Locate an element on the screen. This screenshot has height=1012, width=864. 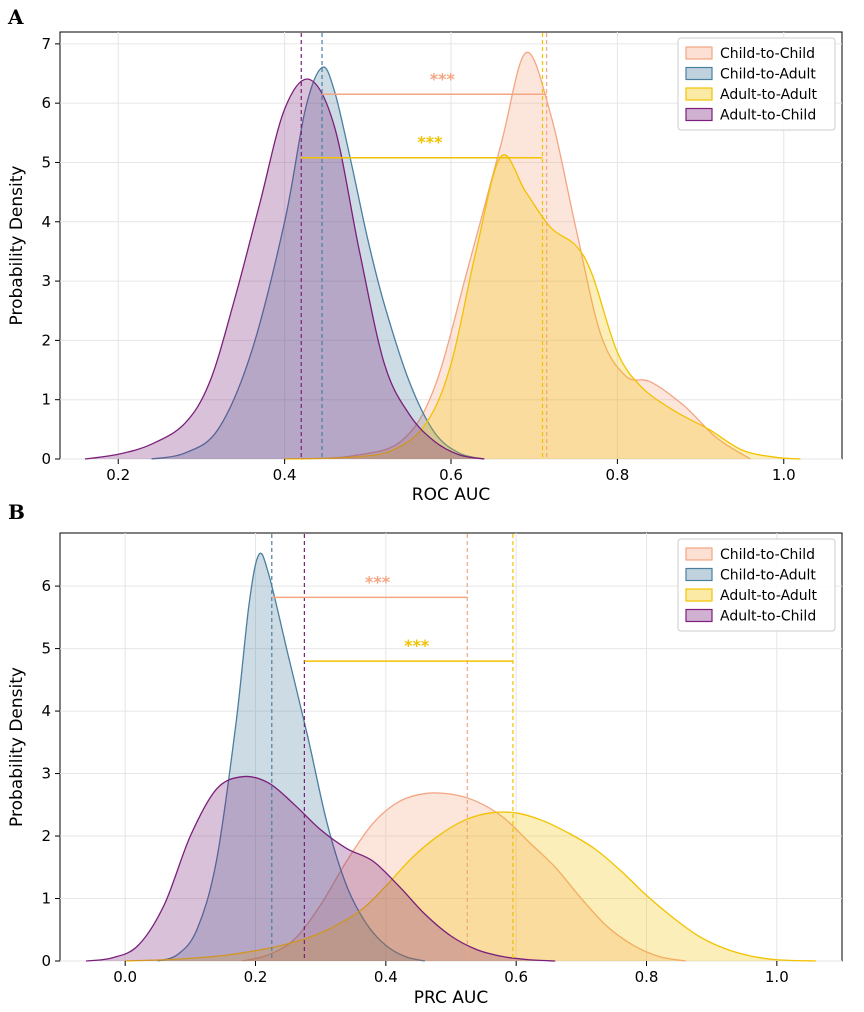
x-axis-title-a: ROC AUC is located at coordinates (451, 495).